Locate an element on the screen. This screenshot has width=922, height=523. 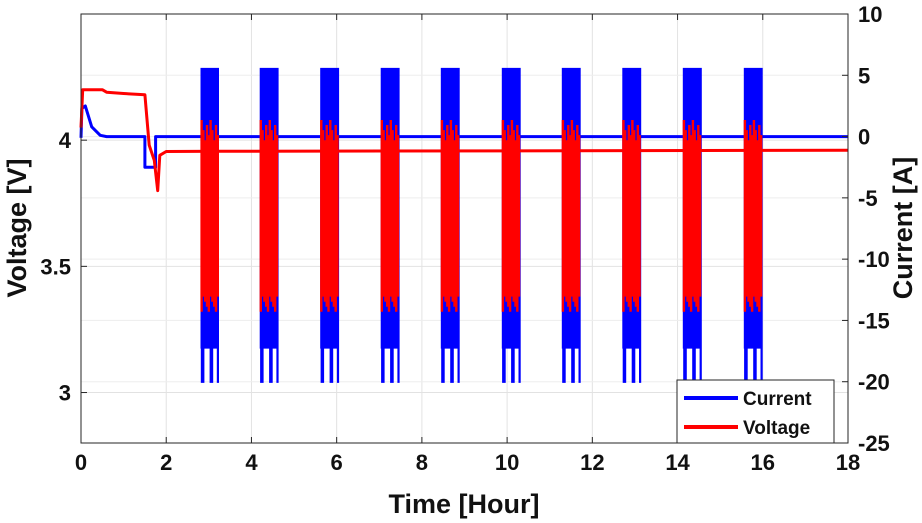
legend-box is located at coordinates (755, 411).